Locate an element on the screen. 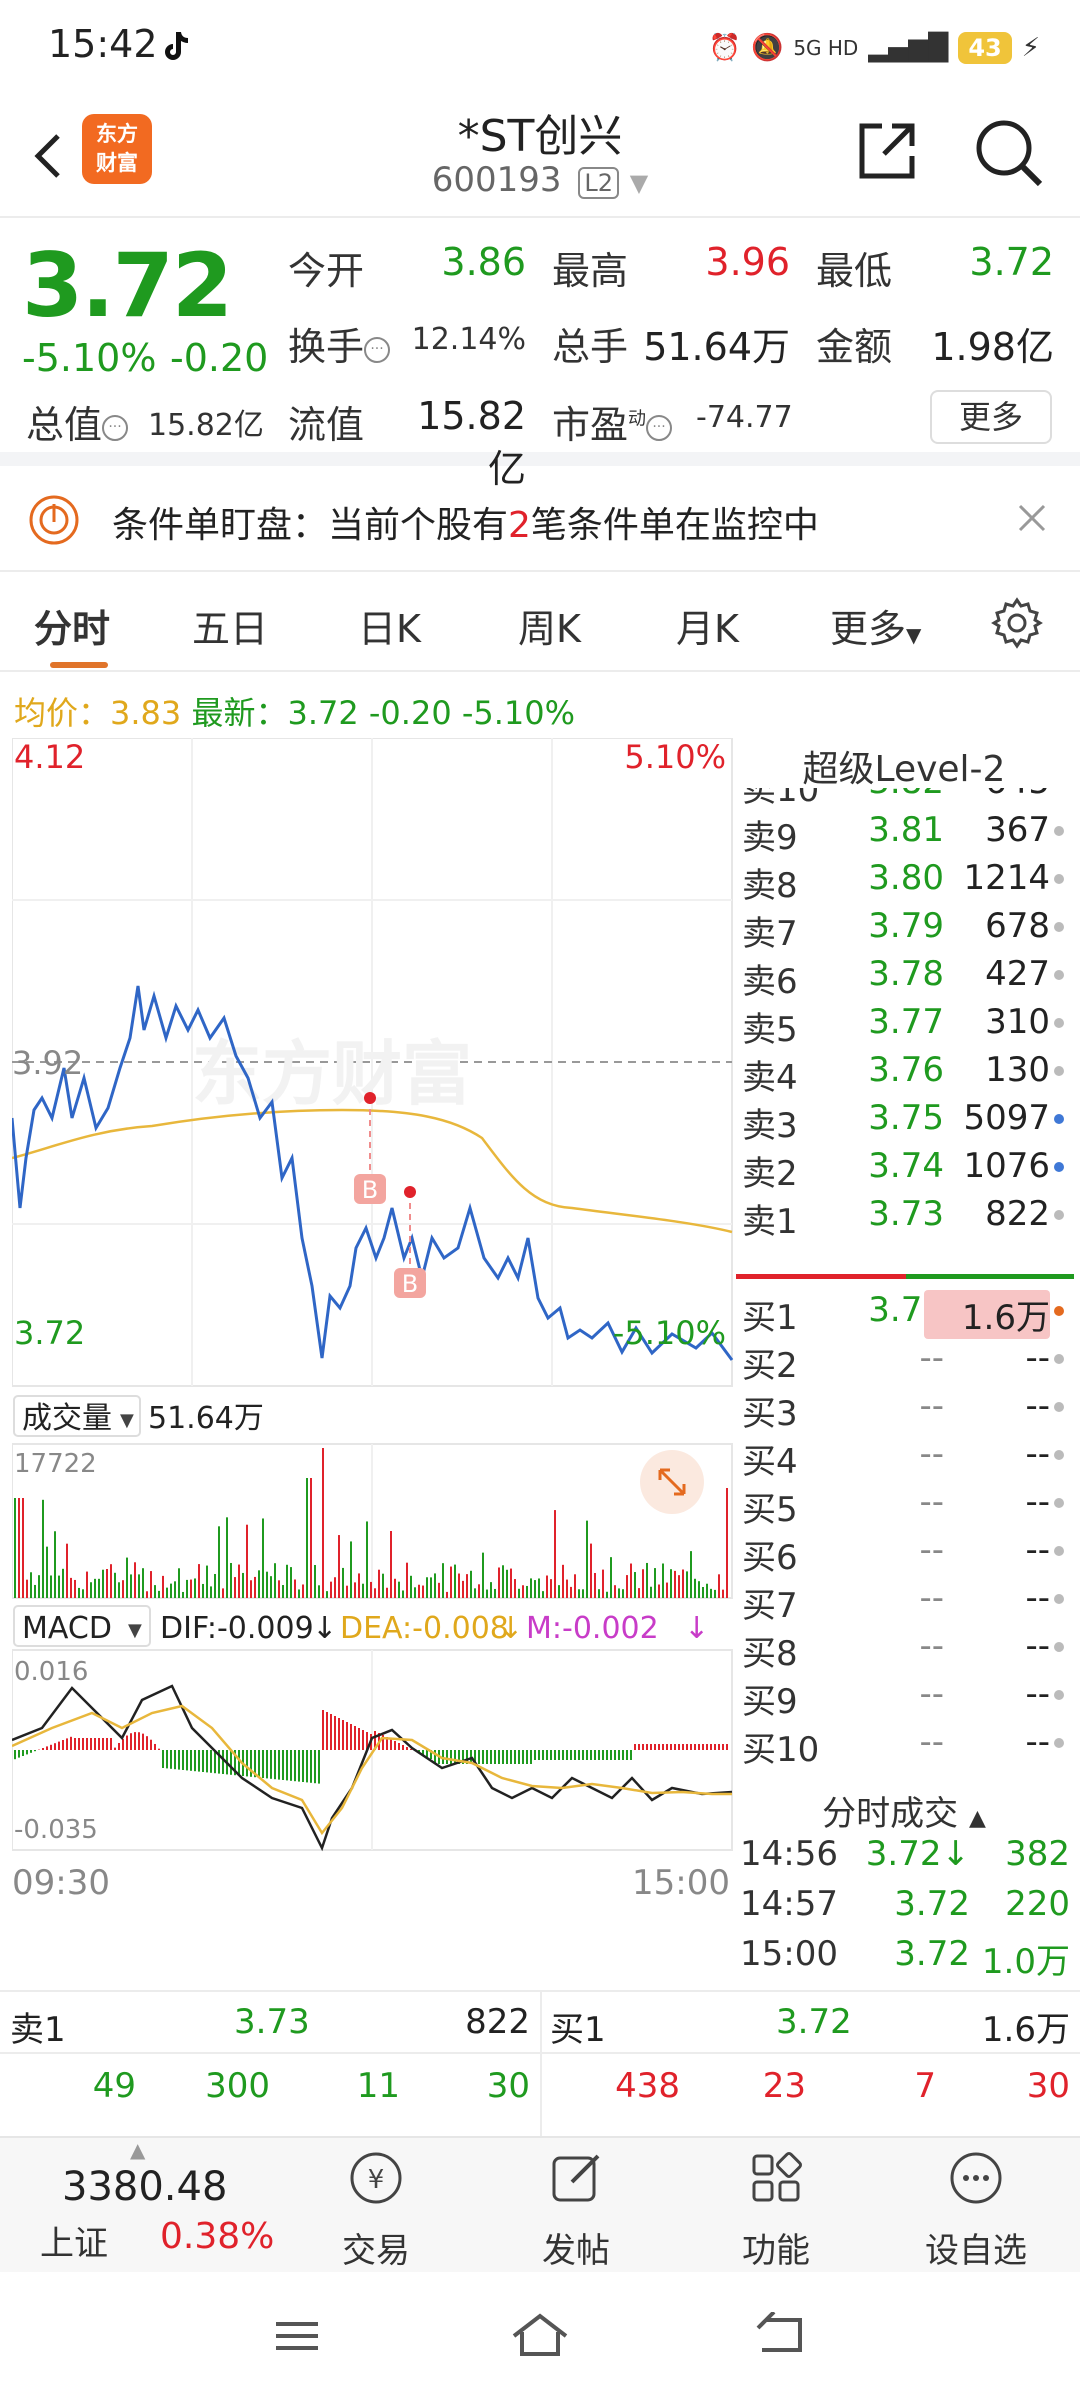 The width and height of the screenshot is (1080, 2400). search-icon is located at coordinates (1008, 152).